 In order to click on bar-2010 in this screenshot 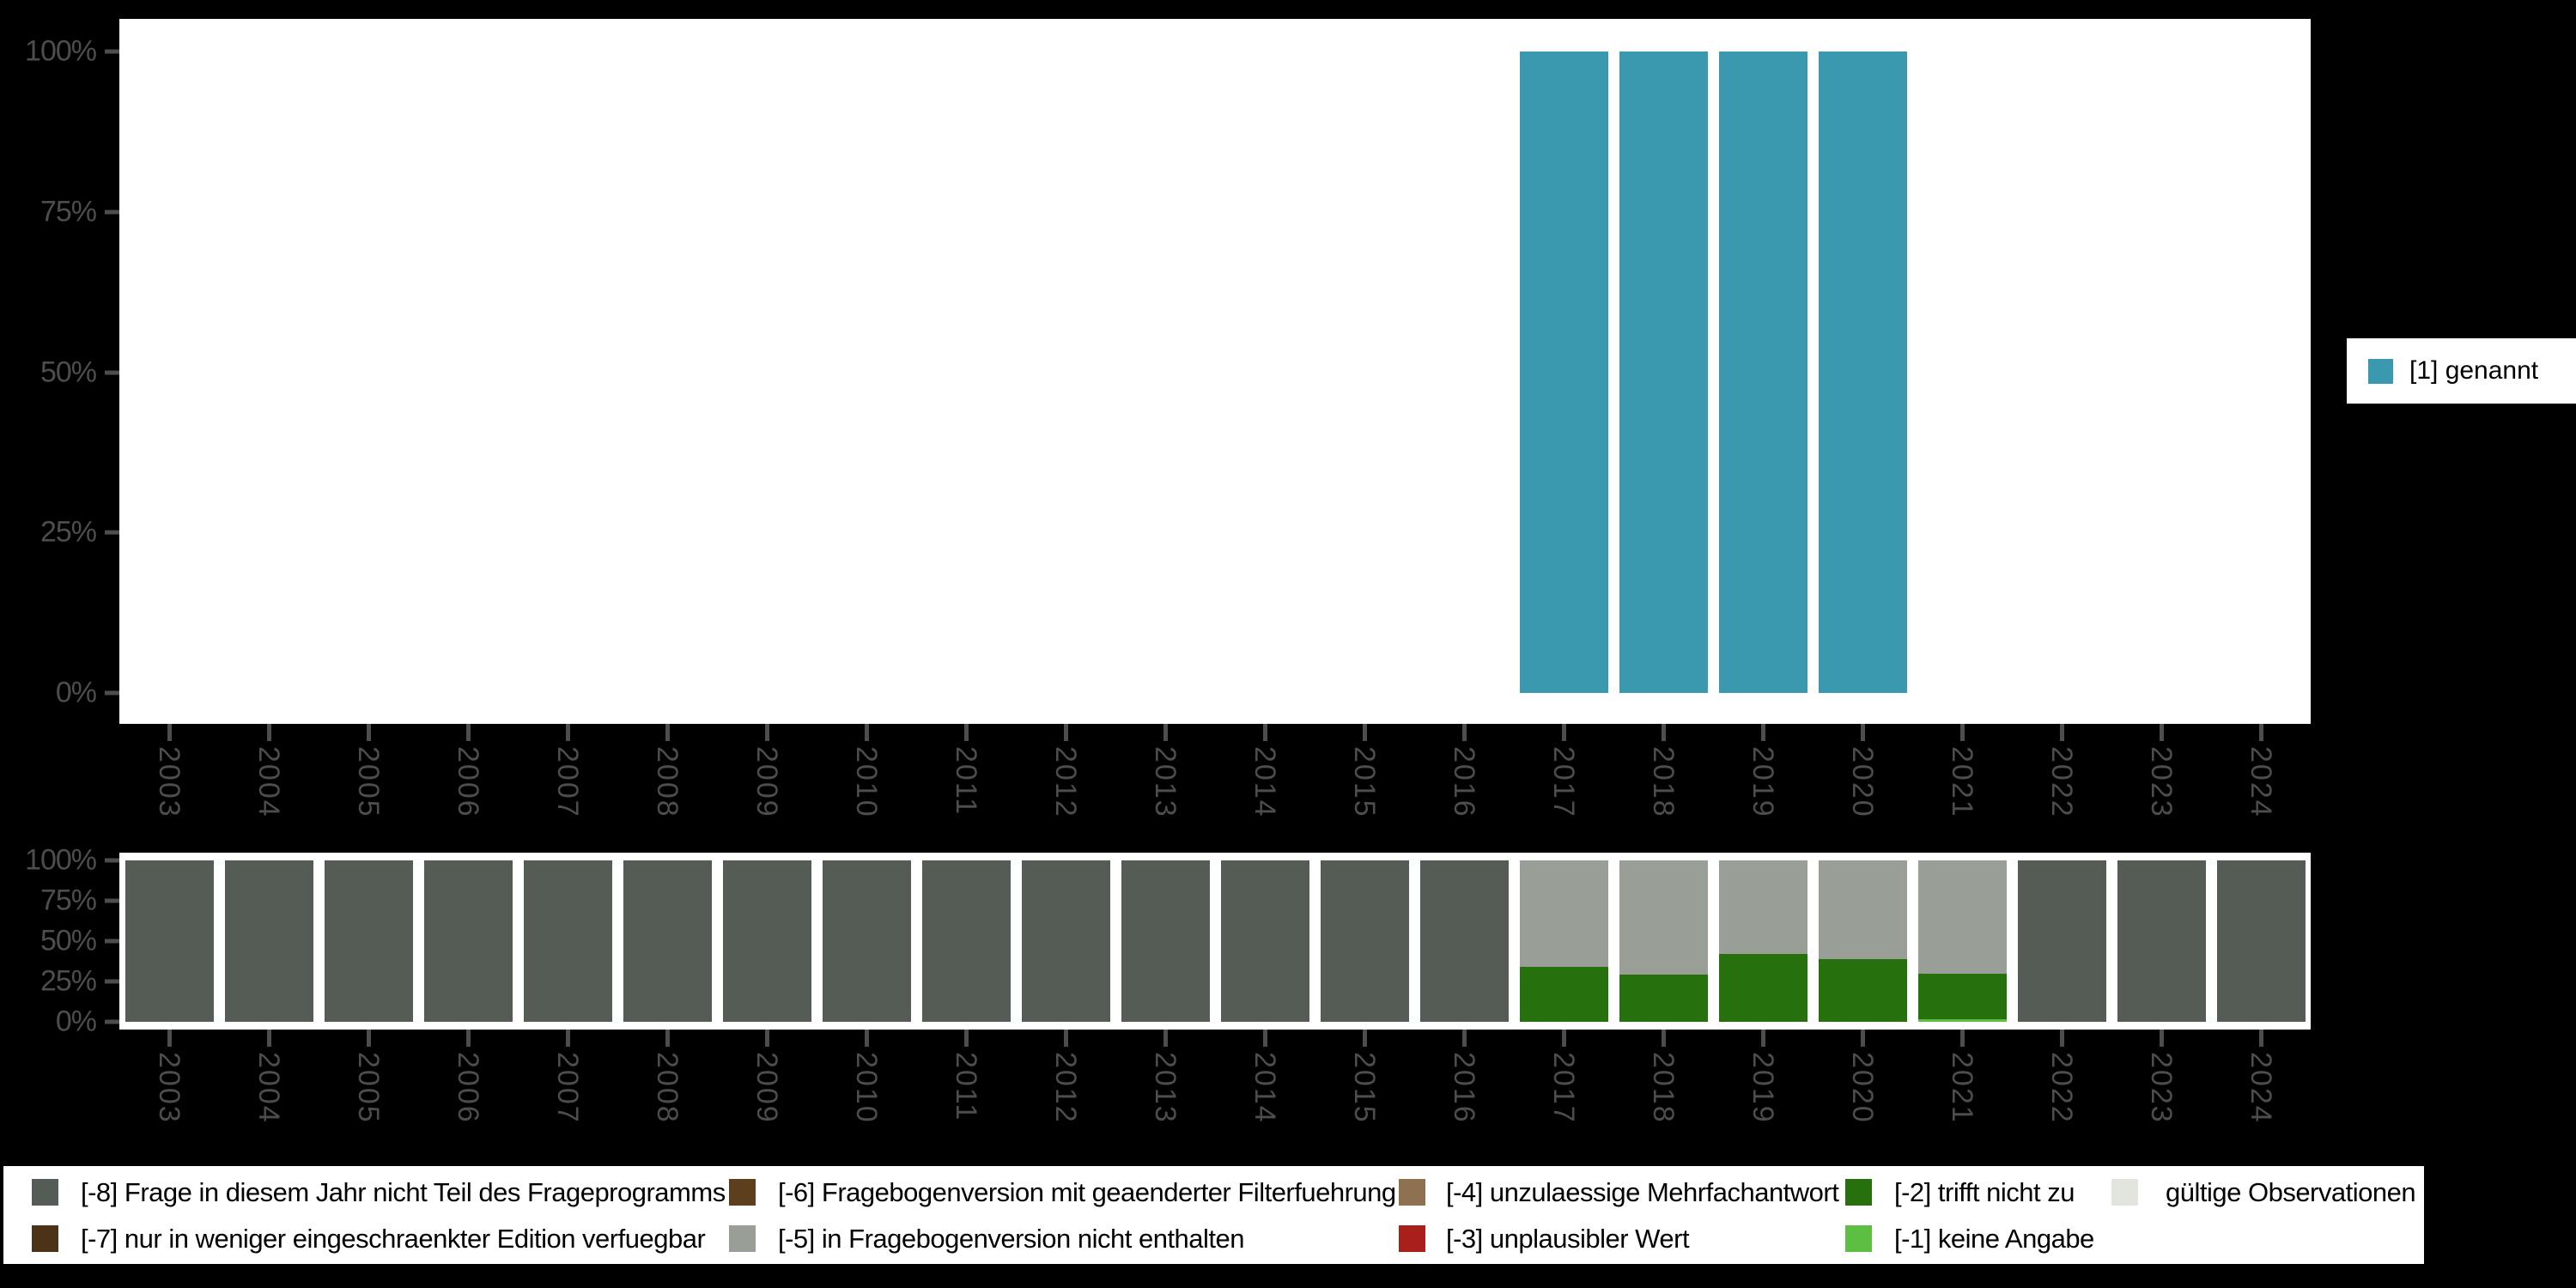, I will do `click(867, 941)`.